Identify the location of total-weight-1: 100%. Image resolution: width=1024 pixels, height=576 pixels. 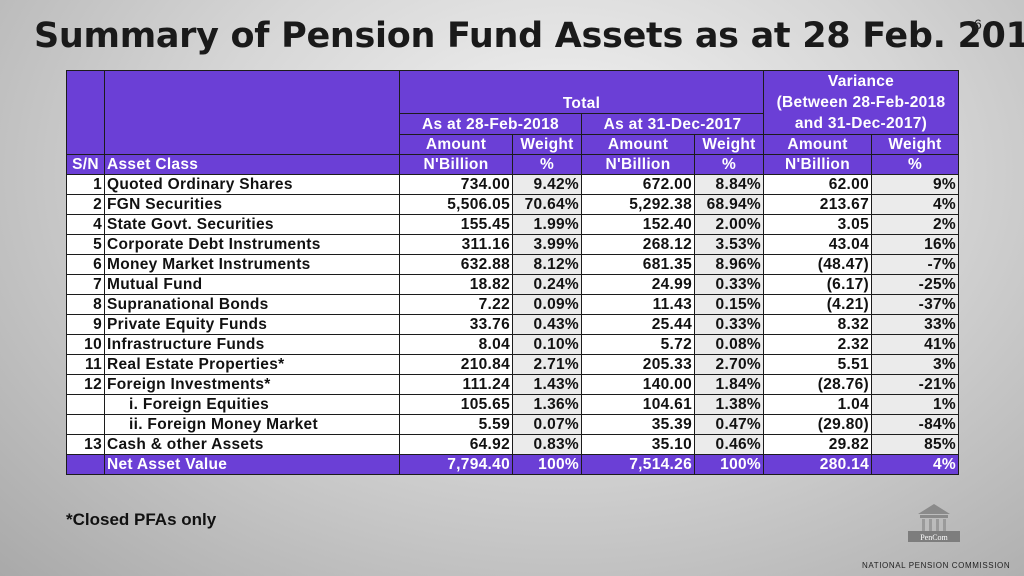
(547, 464).